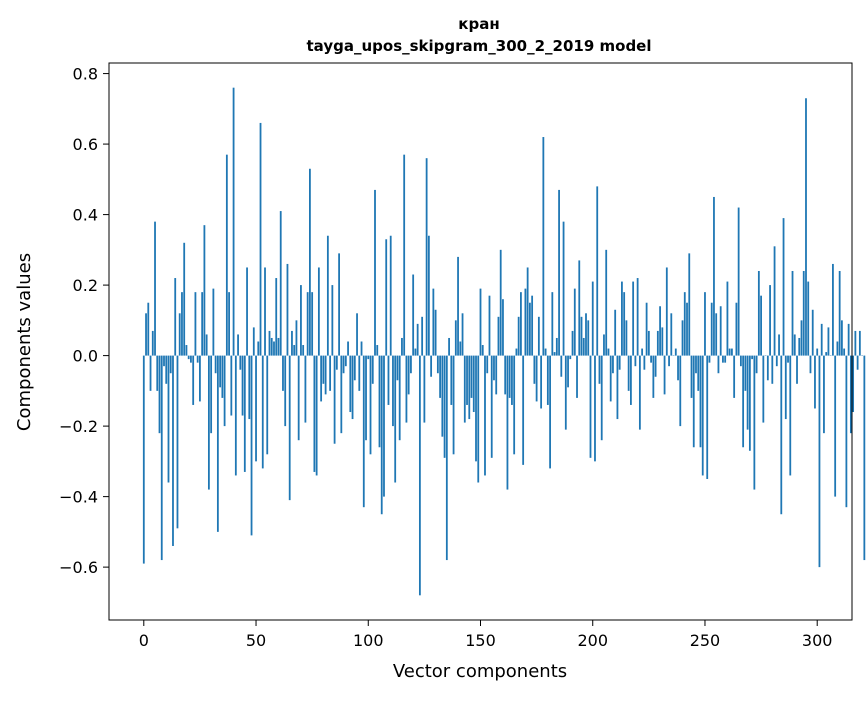 Image resolution: width=867 pixels, height=701 pixels. I want to click on y-tick-label: −0.2, so click(78, 426).